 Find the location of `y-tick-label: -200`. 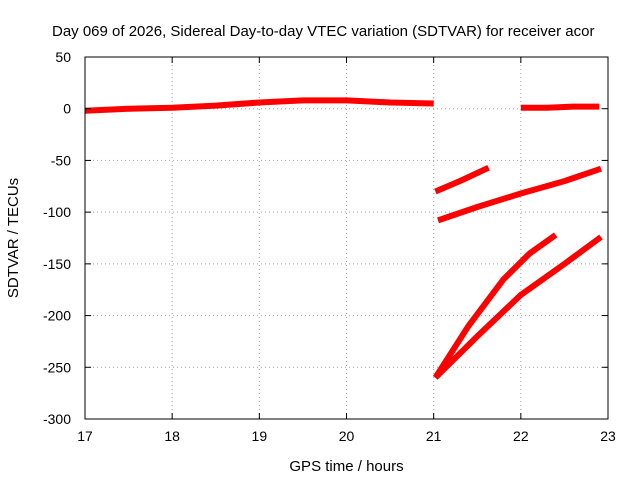

y-tick-label: -200 is located at coordinates (57, 316).